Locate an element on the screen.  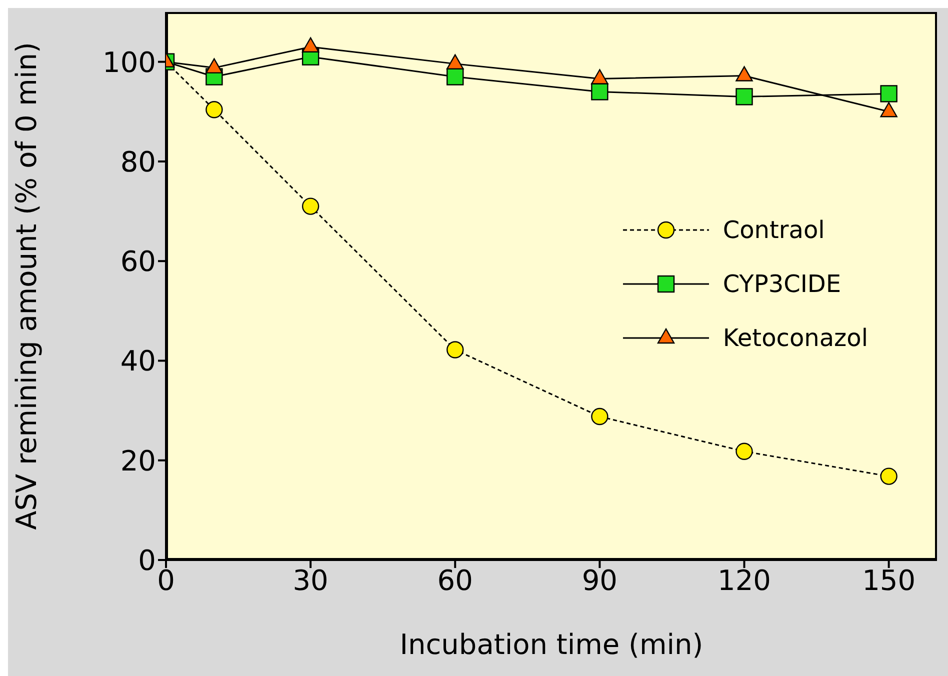
x-tick-label: 150 is located at coordinates (889, 580).